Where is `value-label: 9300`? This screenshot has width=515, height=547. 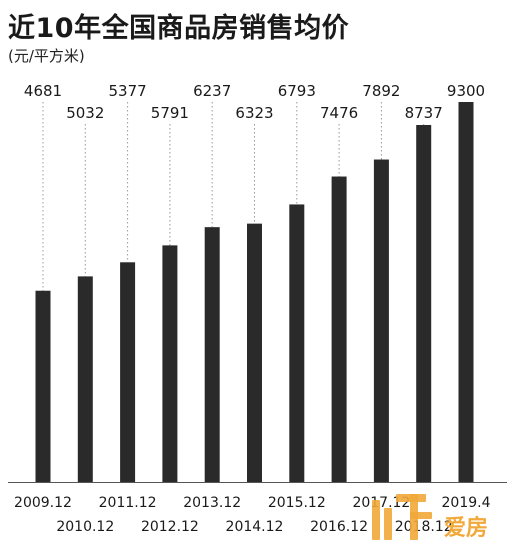
value-label: 9300 is located at coordinates (466, 91).